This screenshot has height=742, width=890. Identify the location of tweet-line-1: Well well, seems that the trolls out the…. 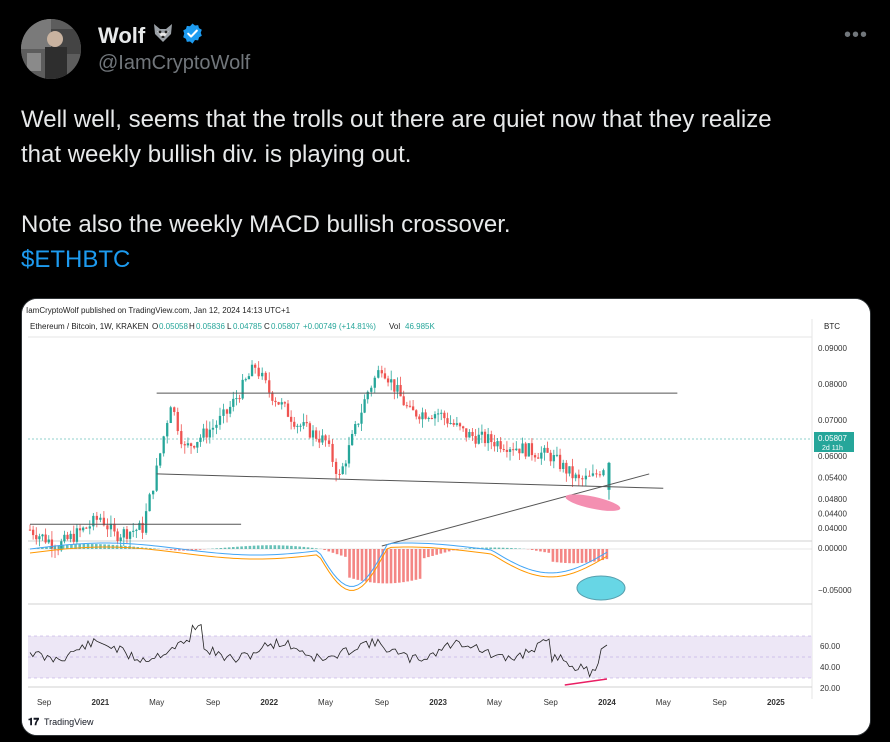
(396, 119).